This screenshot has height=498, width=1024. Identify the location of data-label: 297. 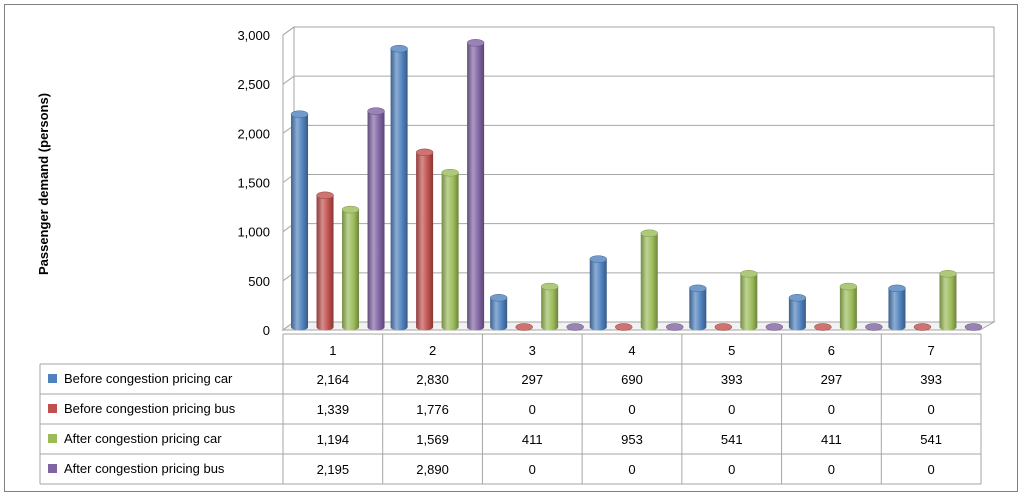
(532, 379).